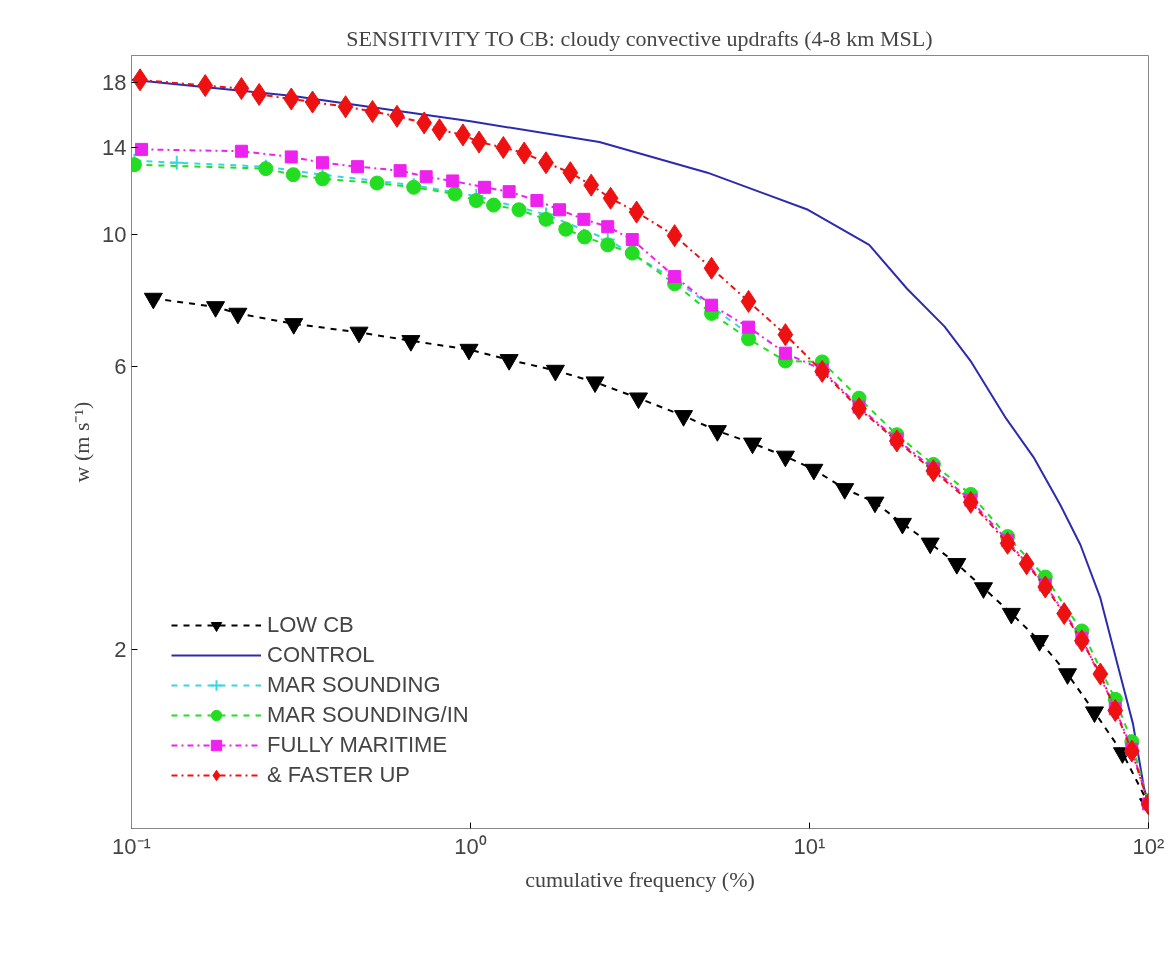  What do you see at coordinates (120, 366) in the screenshot?
I see `y-tick-label: 6` at bounding box center [120, 366].